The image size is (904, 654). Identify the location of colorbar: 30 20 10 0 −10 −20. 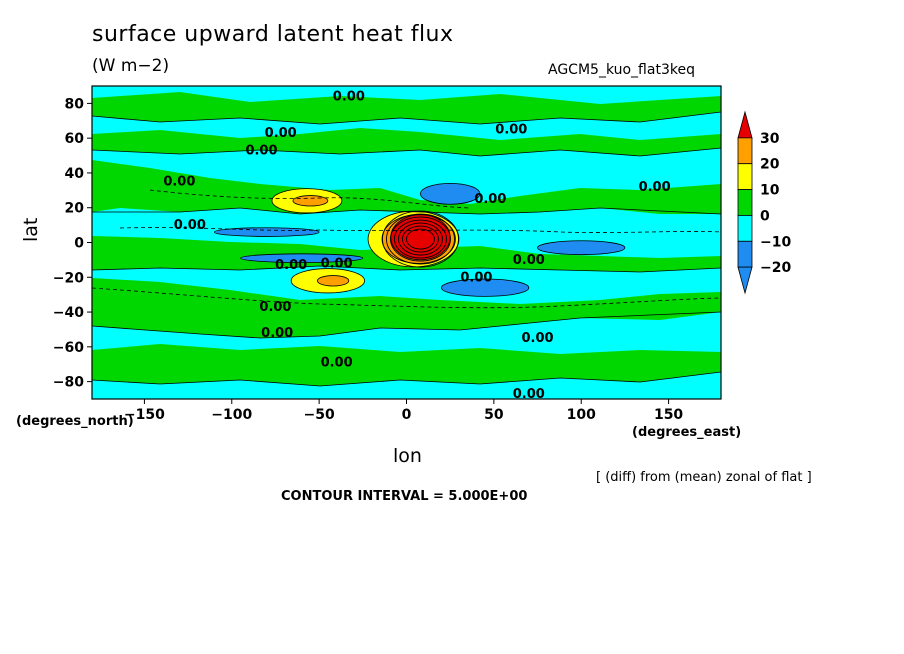
(764, 202).